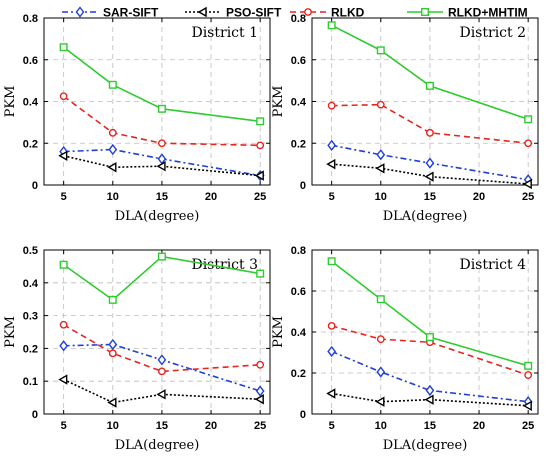  What do you see at coordinates (30, 317) in the screenshot?
I see `y-tick-label: 0.3` at bounding box center [30, 317].